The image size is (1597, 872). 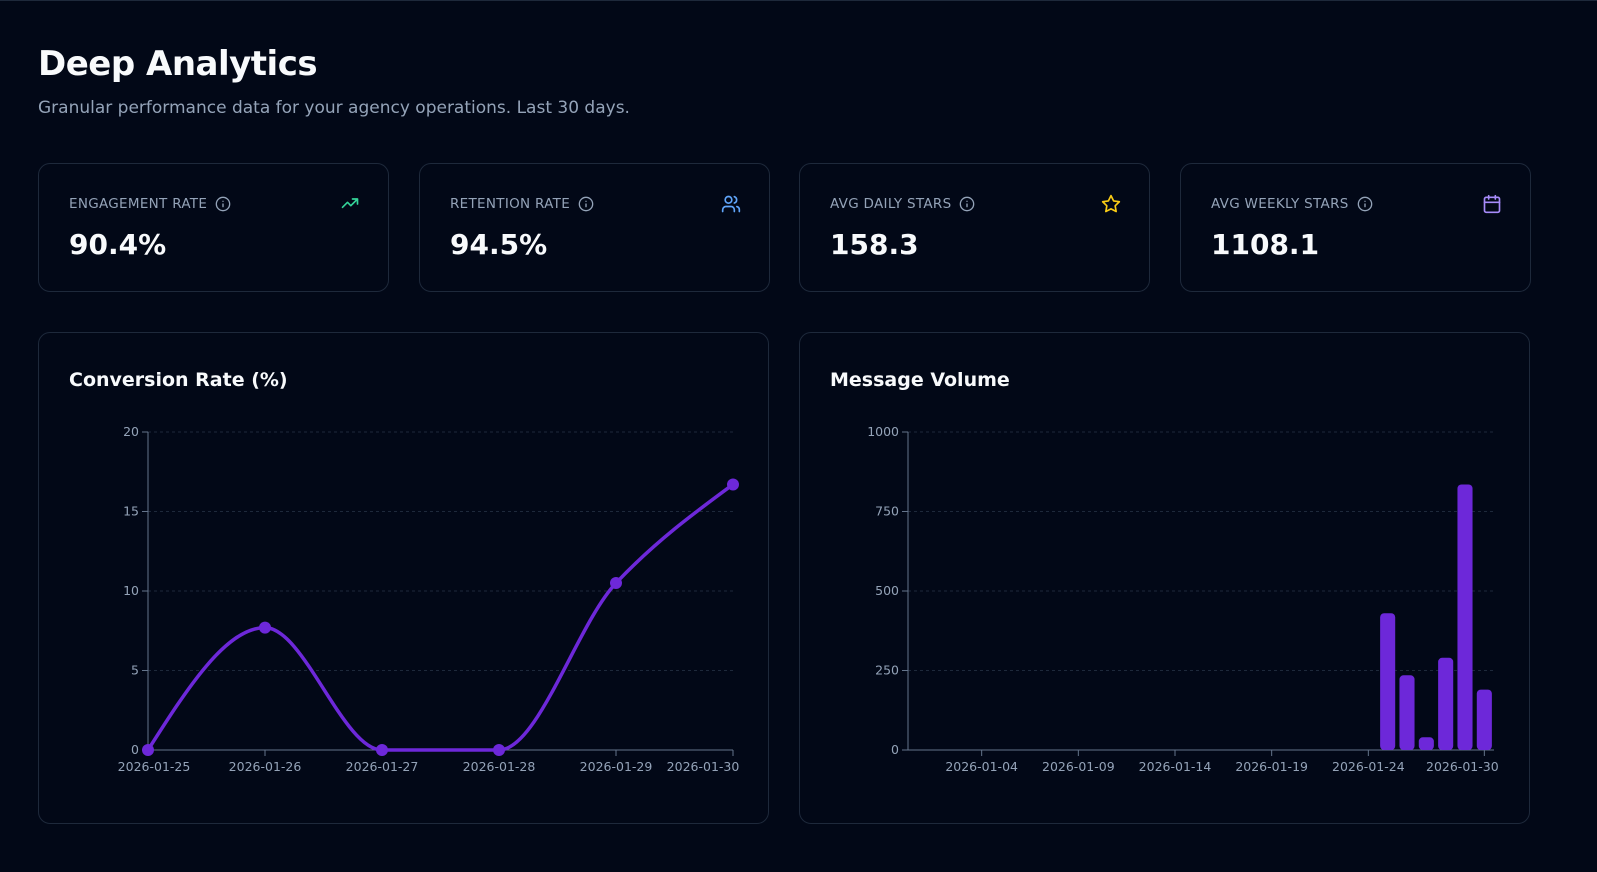 What do you see at coordinates (731, 204) in the screenshot?
I see `users-icon` at bounding box center [731, 204].